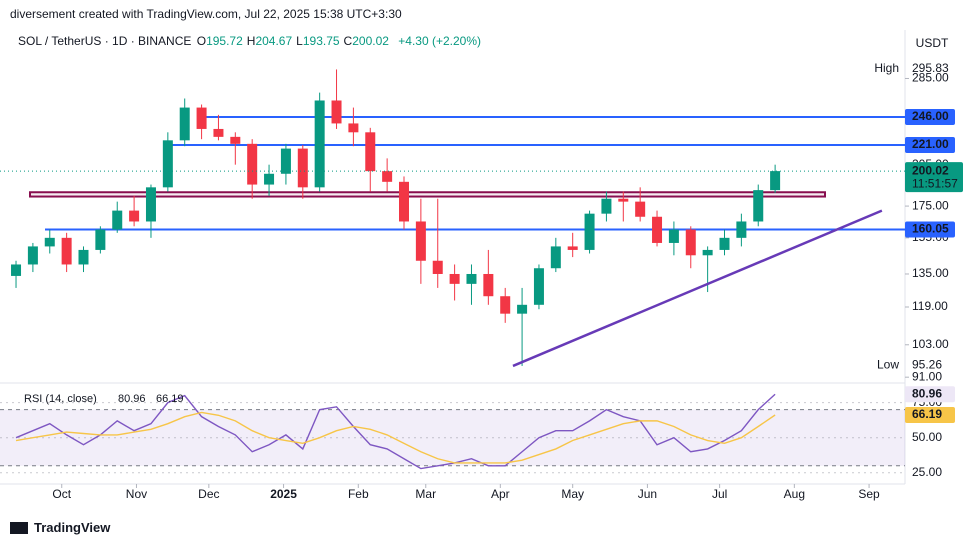  What do you see at coordinates (201, 41) in the screenshot?
I see `ohlc-item: O` at bounding box center [201, 41].